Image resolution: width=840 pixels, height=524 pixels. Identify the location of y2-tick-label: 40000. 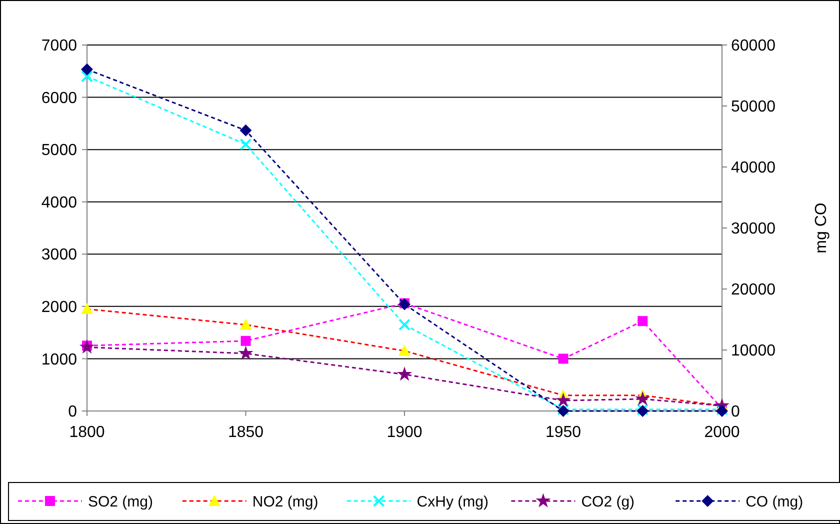
(753, 168).